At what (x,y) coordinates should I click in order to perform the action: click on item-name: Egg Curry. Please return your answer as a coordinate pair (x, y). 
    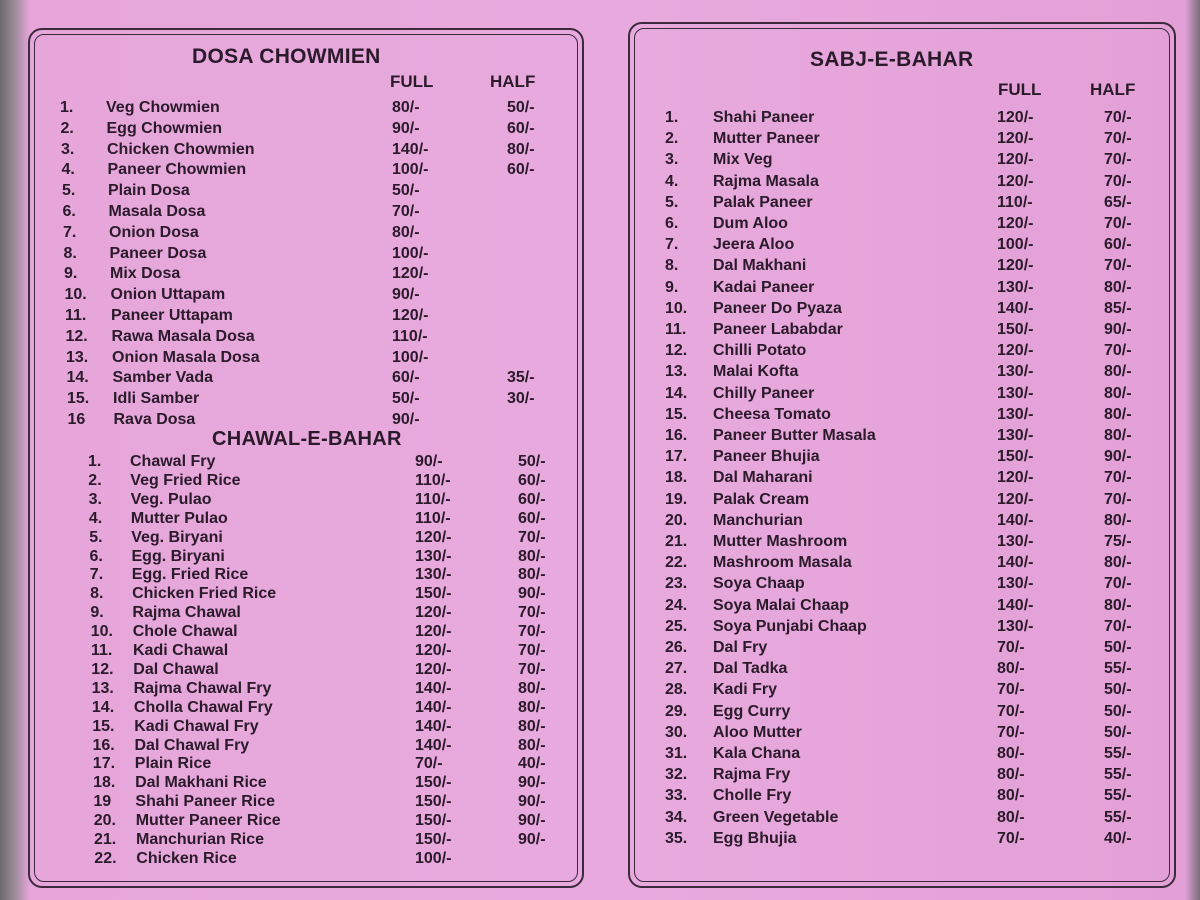
    Looking at the image, I should click on (752, 711).